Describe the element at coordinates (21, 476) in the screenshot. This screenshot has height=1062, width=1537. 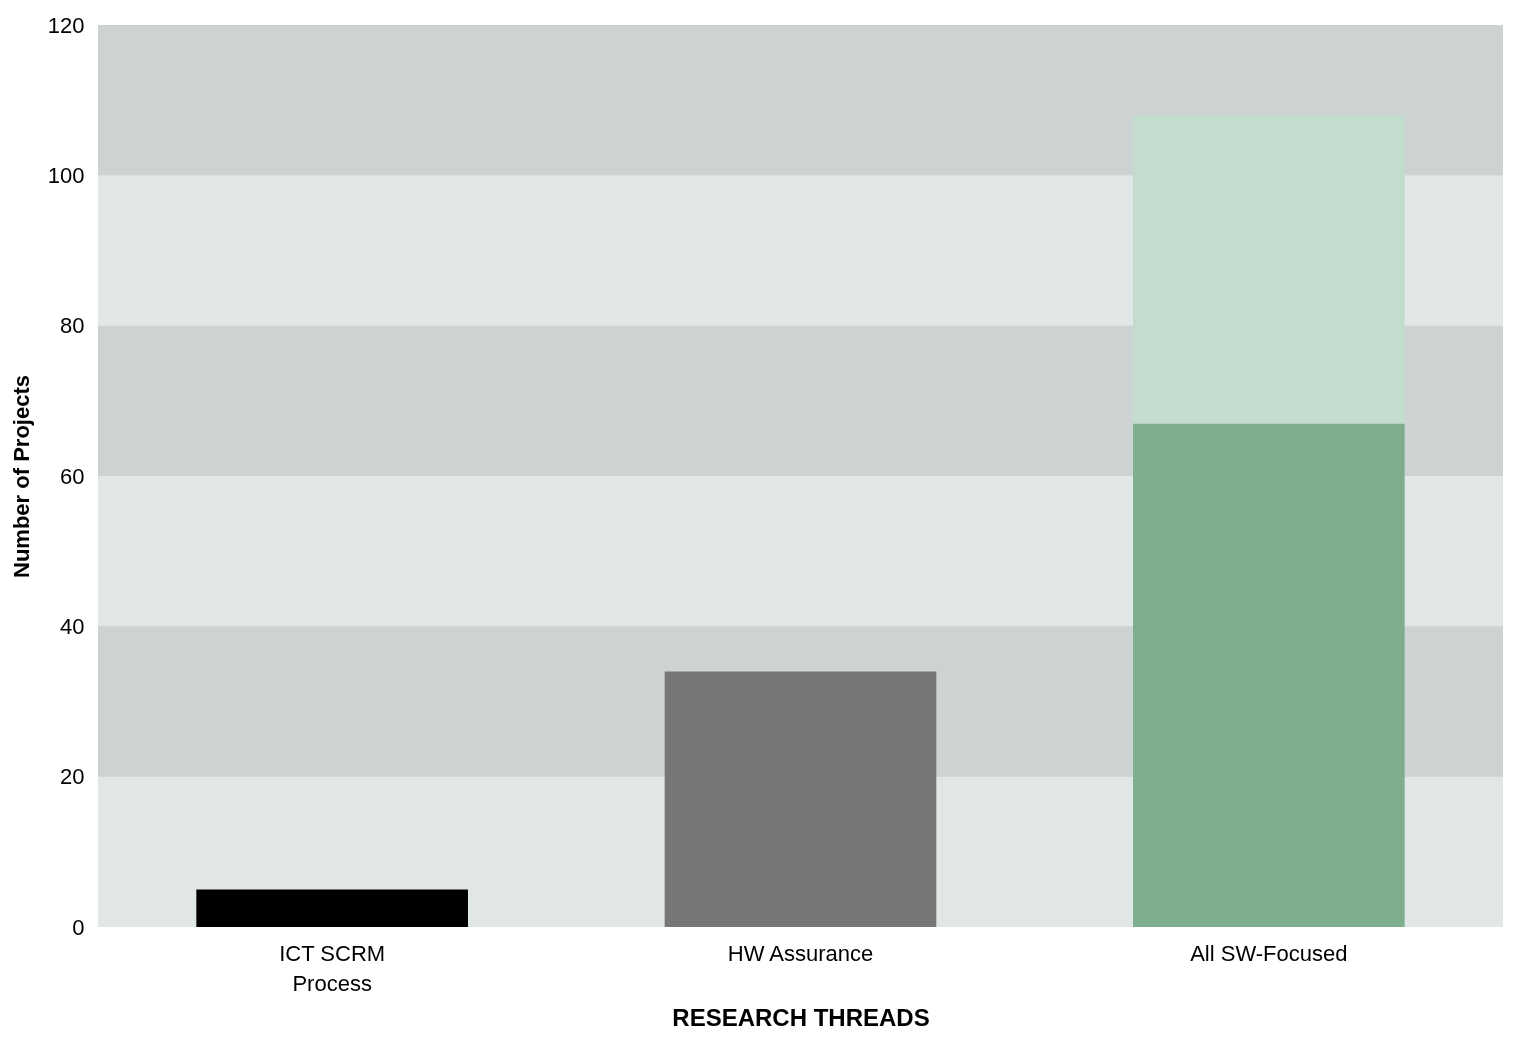
I see `y-axis-title: Number of Projects` at that location.